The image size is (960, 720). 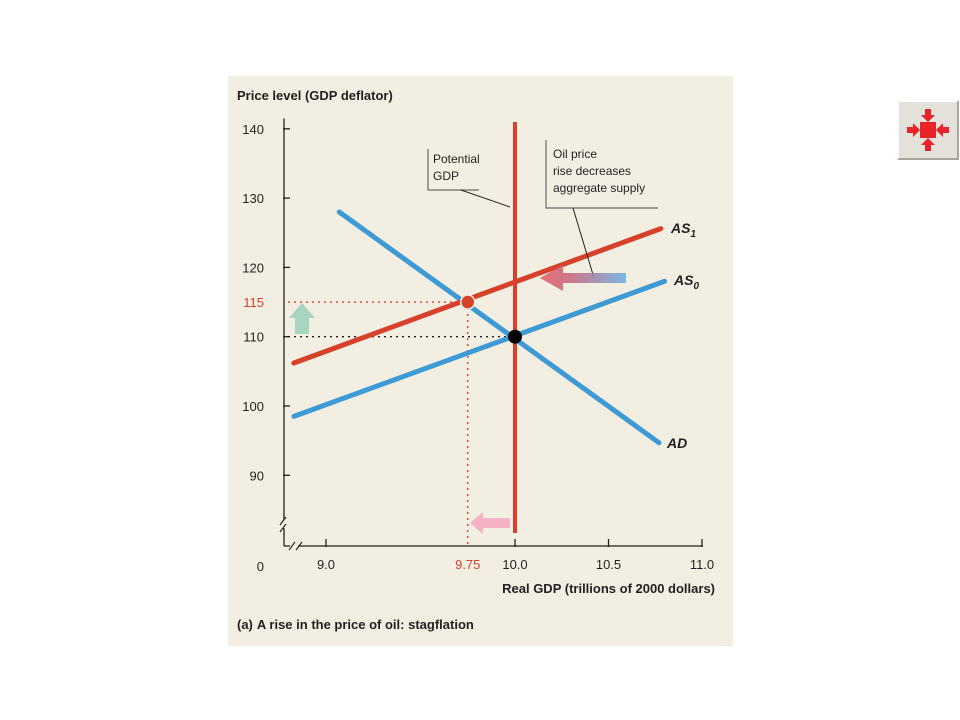 What do you see at coordinates (575, 154) in the screenshot?
I see `oil-price-line1: Oil price` at bounding box center [575, 154].